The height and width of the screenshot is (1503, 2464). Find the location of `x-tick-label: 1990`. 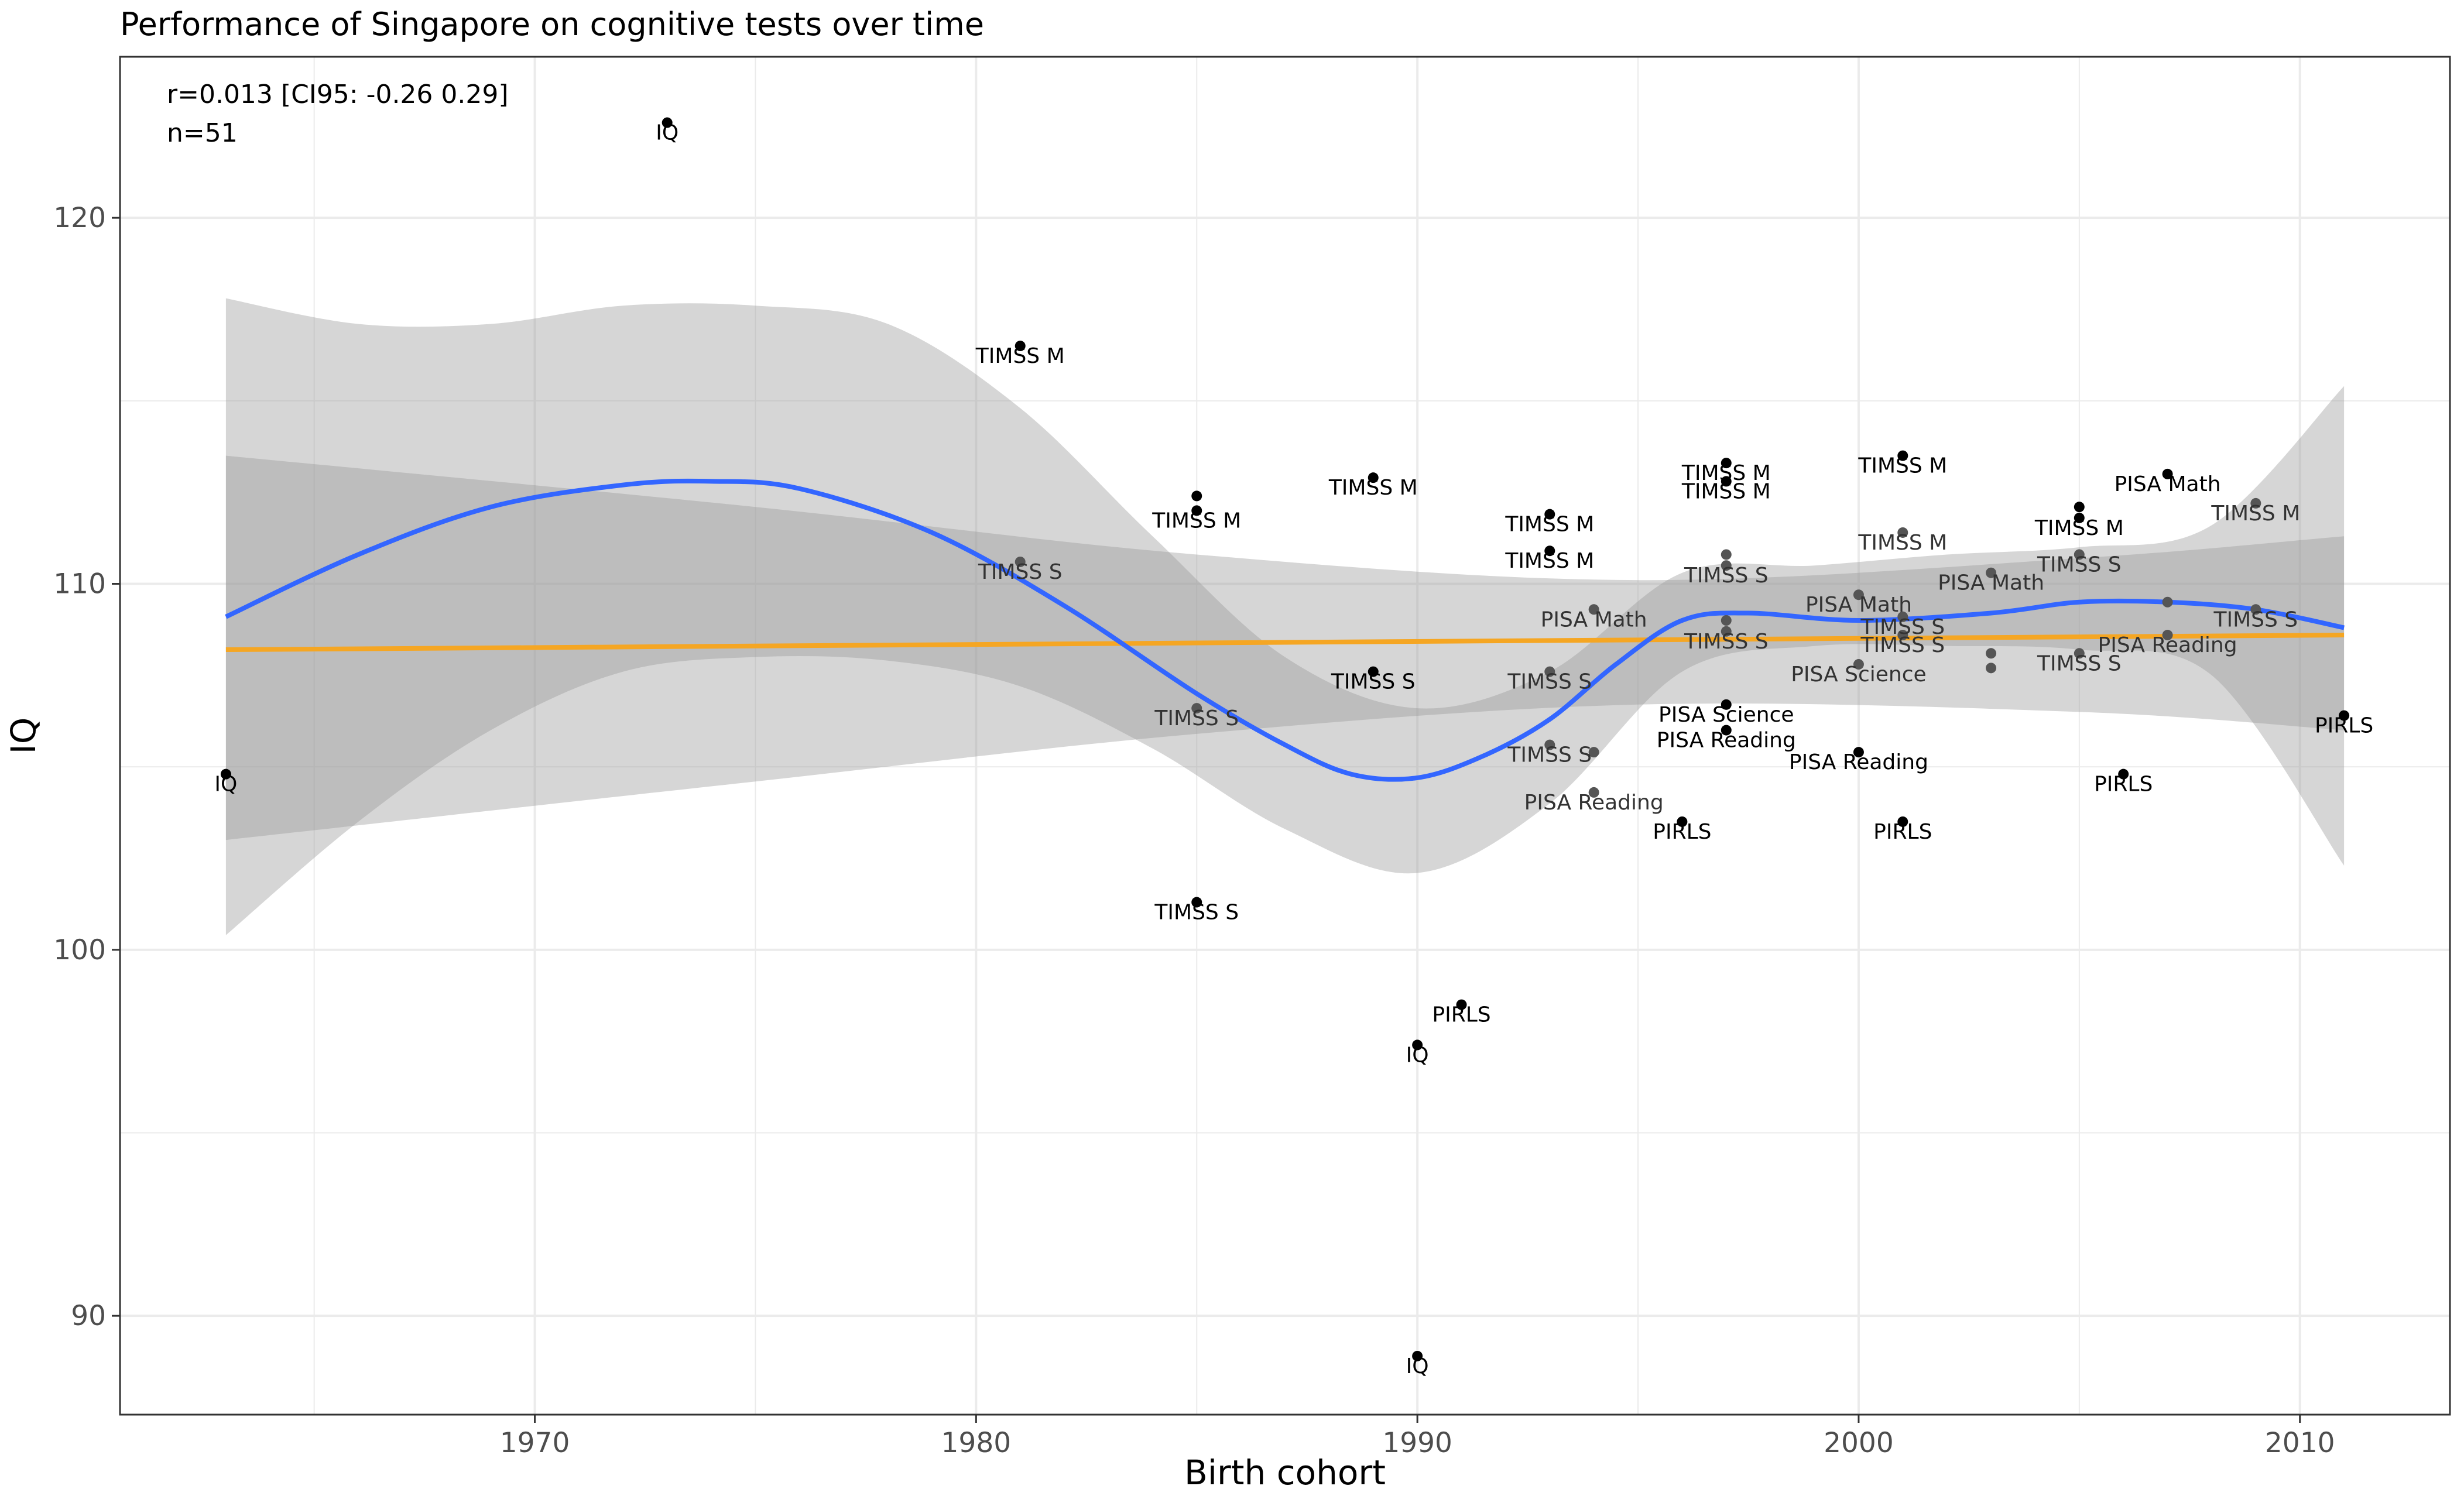

x-tick-label: 1990 is located at coordinates (1417, 1443).